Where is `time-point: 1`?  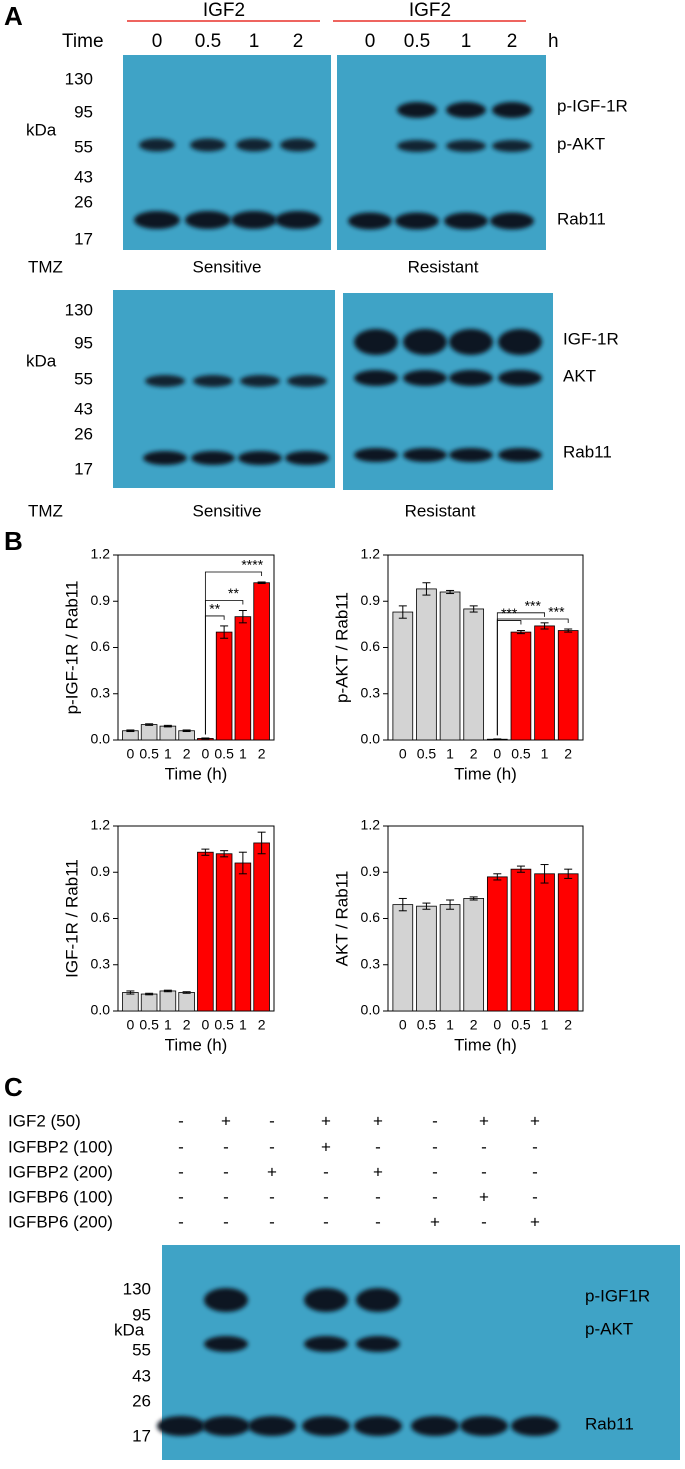
time-point: 1 is located at coordinates (466, 41).